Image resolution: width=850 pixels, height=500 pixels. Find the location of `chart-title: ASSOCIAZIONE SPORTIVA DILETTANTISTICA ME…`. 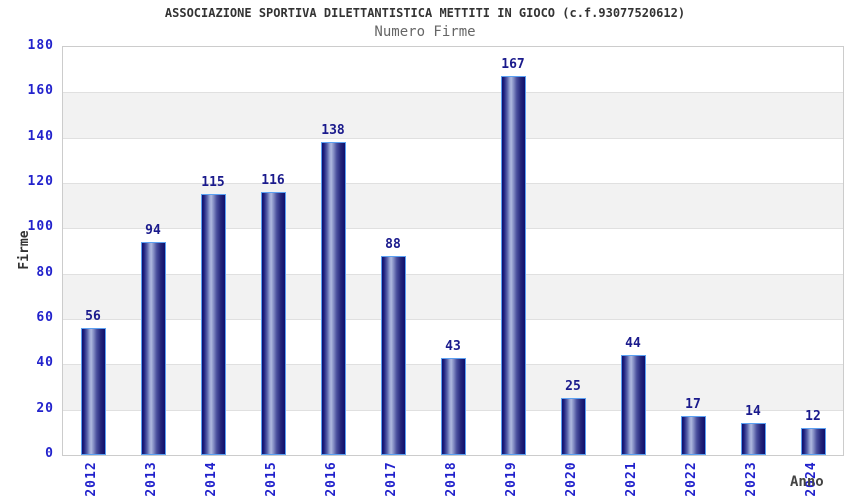

chart-title: ASSOCIAZIONE SPORTIVA DILETTANTISTICA ME… is located at coordinates (425, 13).